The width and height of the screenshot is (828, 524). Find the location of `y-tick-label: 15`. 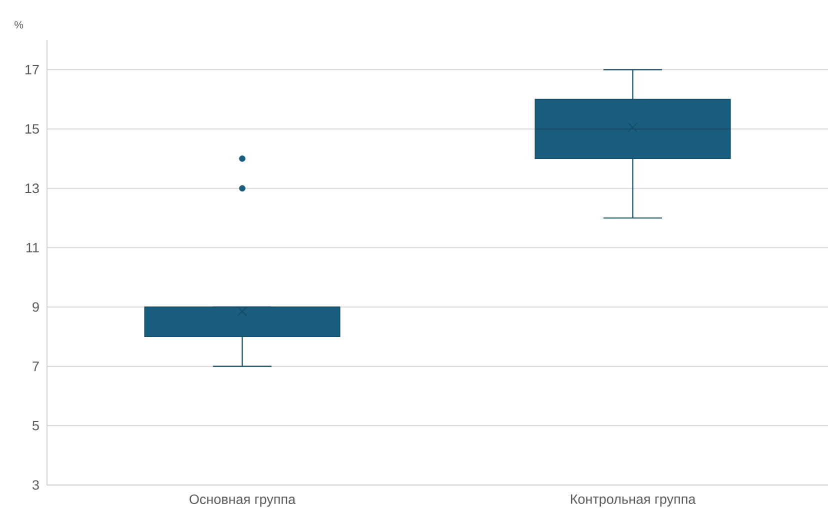

y-tick-label: 15 is located at coordinates (32, 129).